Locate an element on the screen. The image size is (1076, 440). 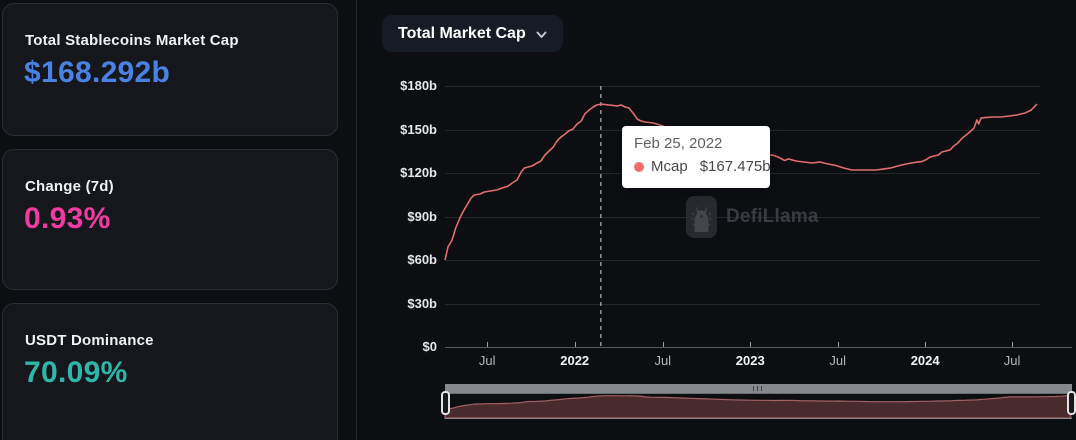
y-axis-label: $0 is located at coordinates (429, 346).